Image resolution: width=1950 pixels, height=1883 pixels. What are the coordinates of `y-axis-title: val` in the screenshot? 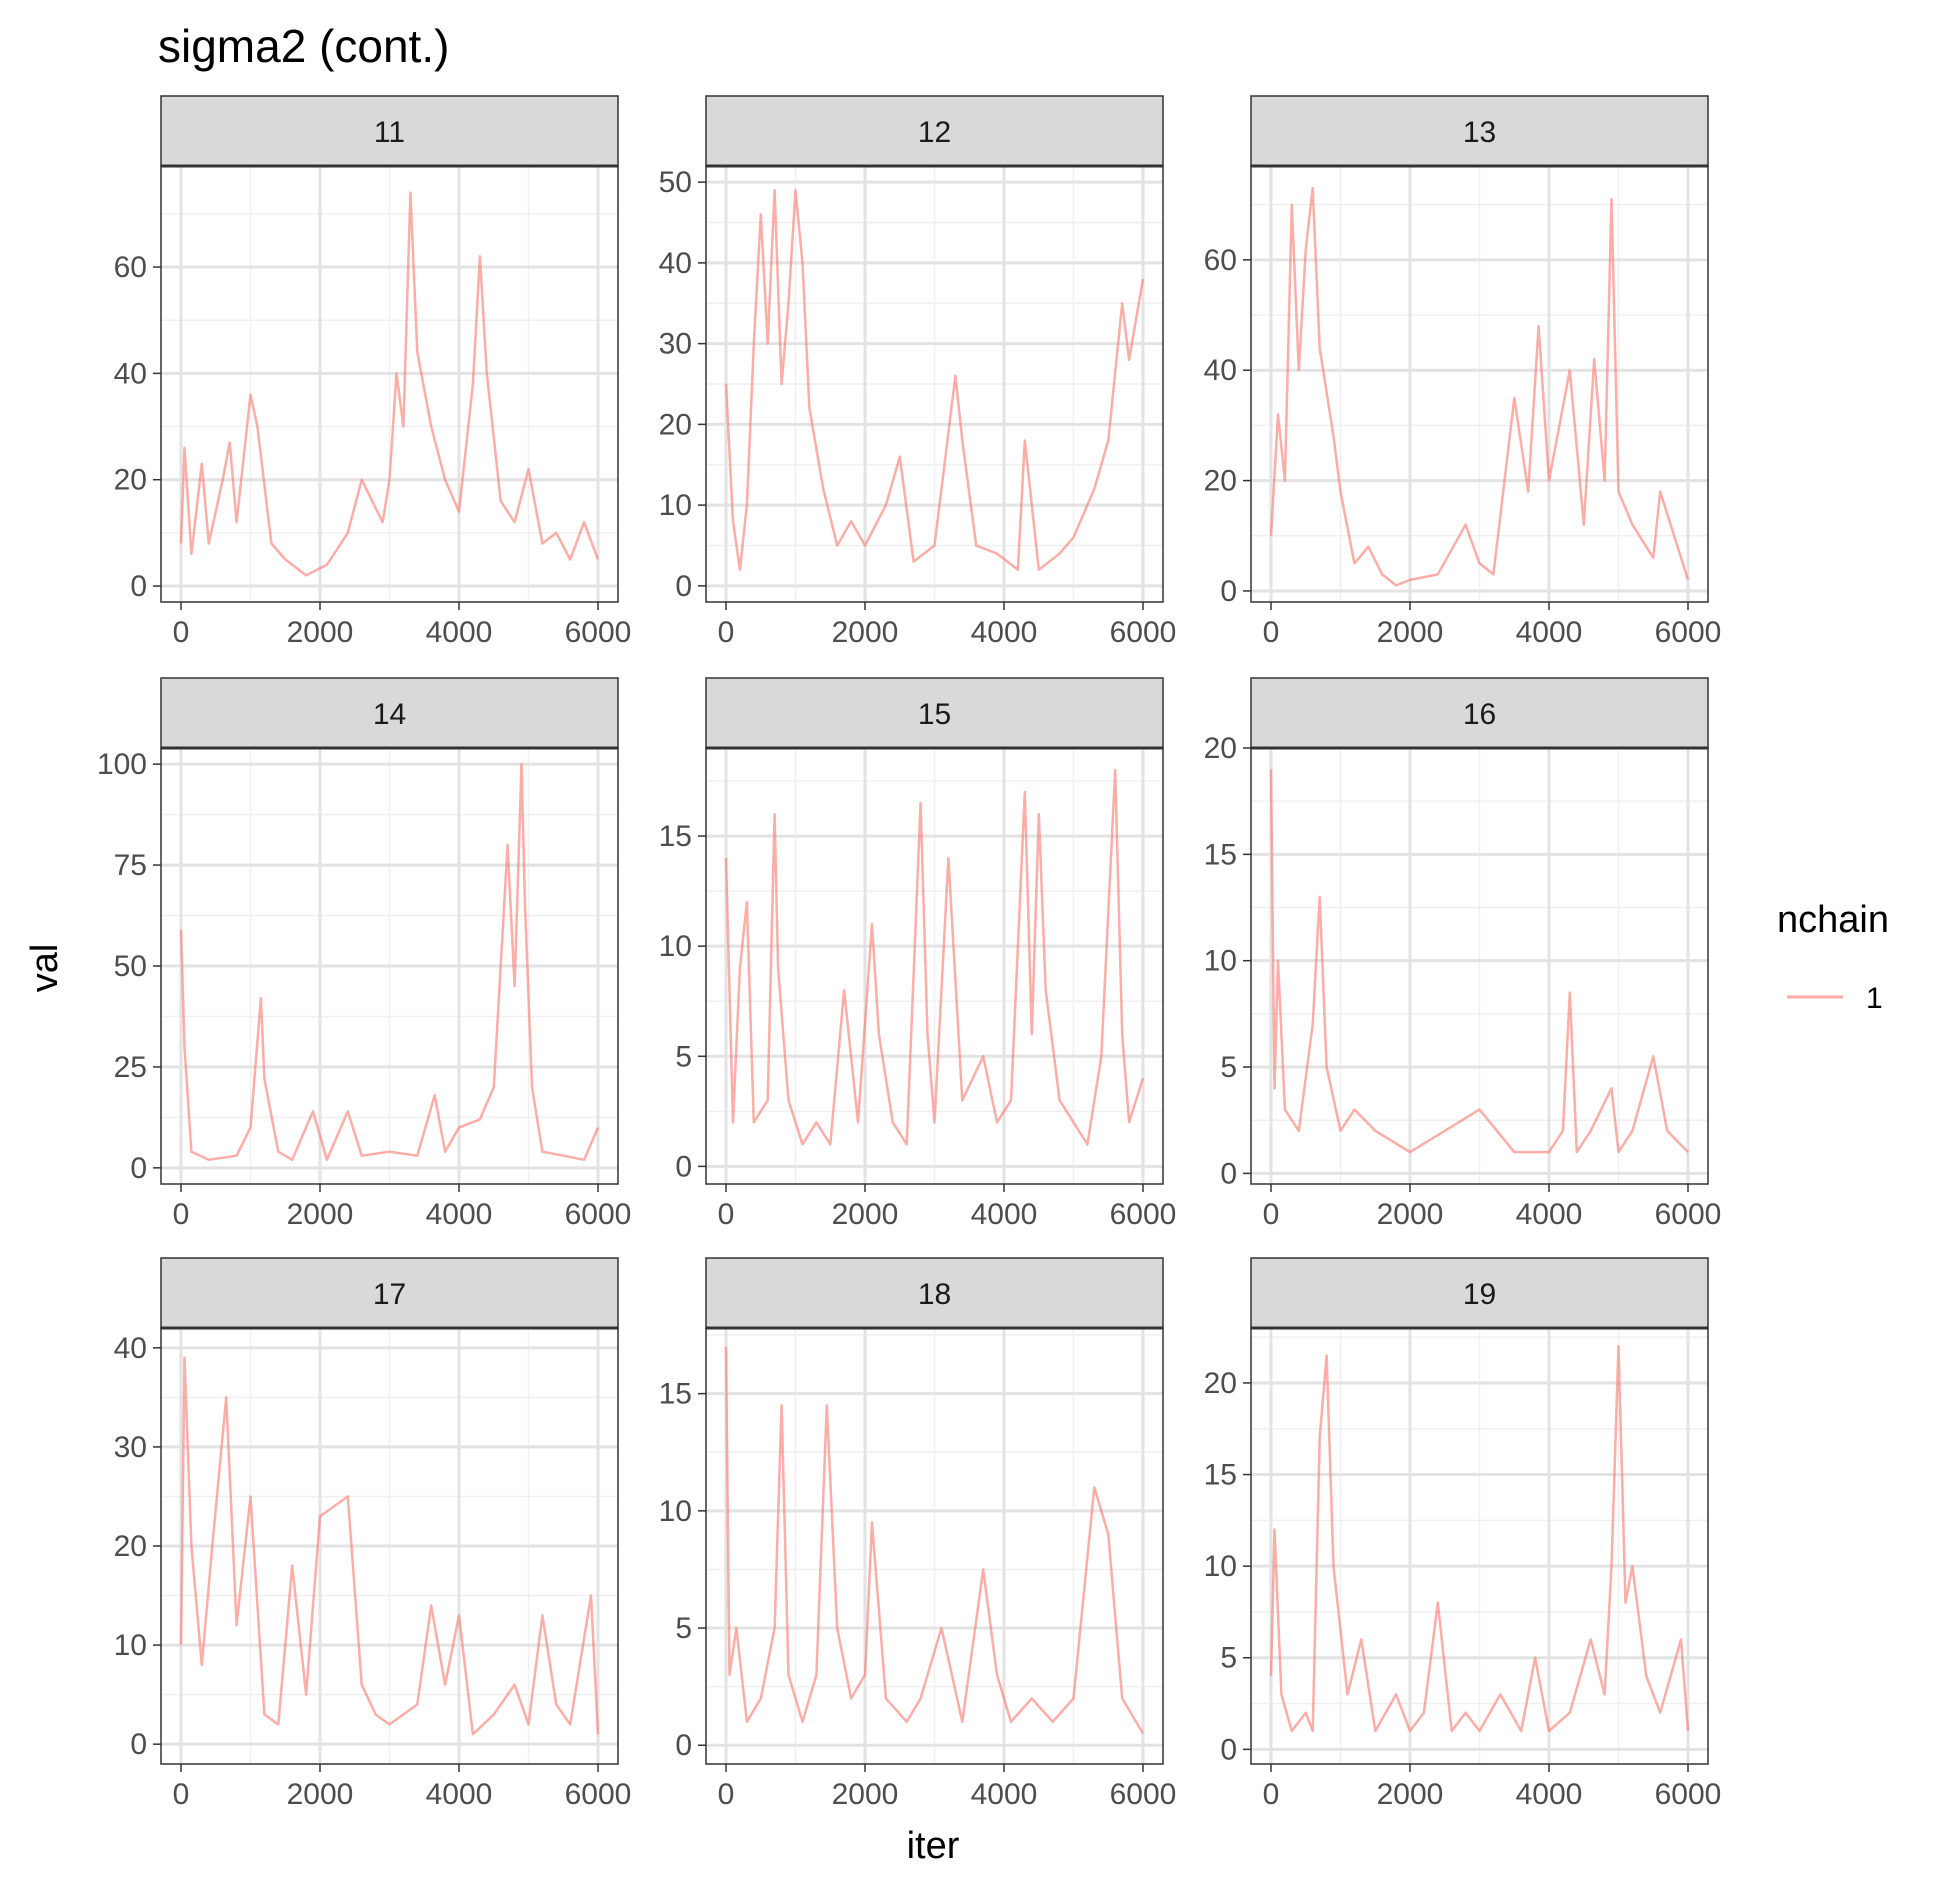 It's located at (45, 968).